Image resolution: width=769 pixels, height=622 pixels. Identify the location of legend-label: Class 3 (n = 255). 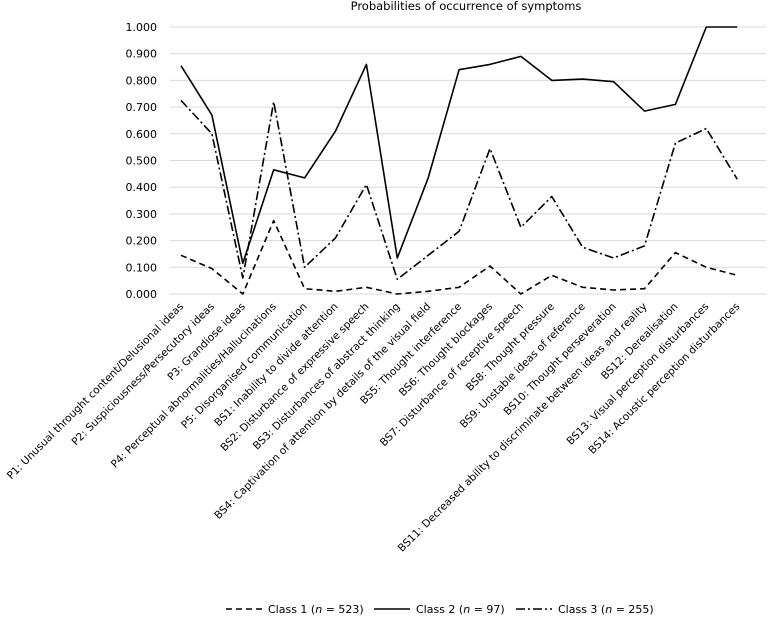
(606, 609).